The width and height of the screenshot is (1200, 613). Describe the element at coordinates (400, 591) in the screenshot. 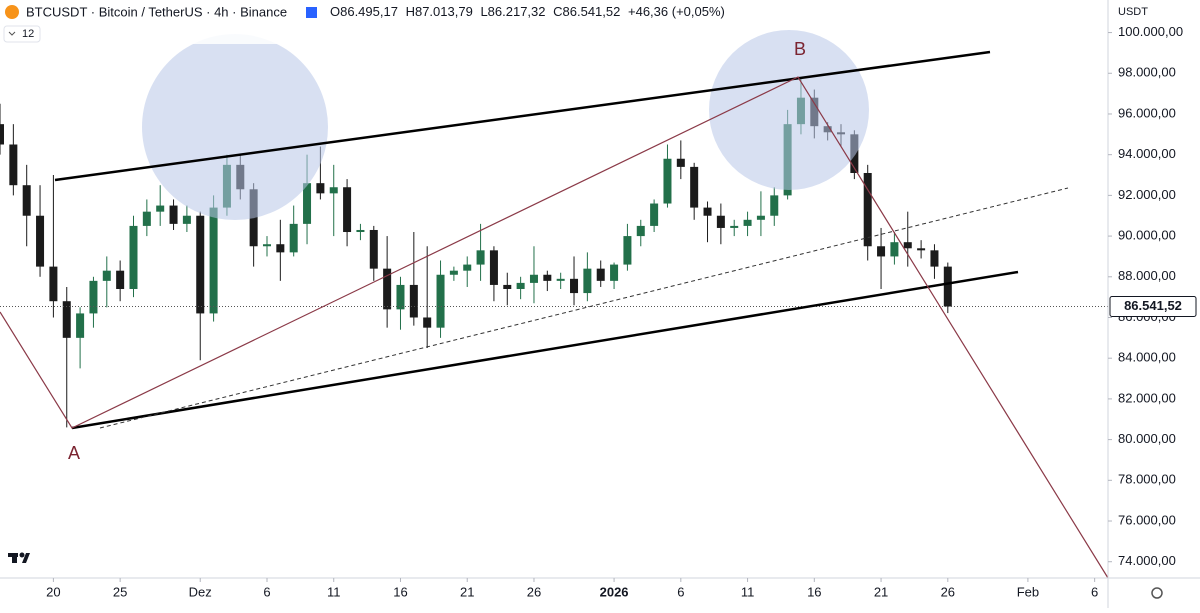

I see `x-tick-label: 16` at that location.